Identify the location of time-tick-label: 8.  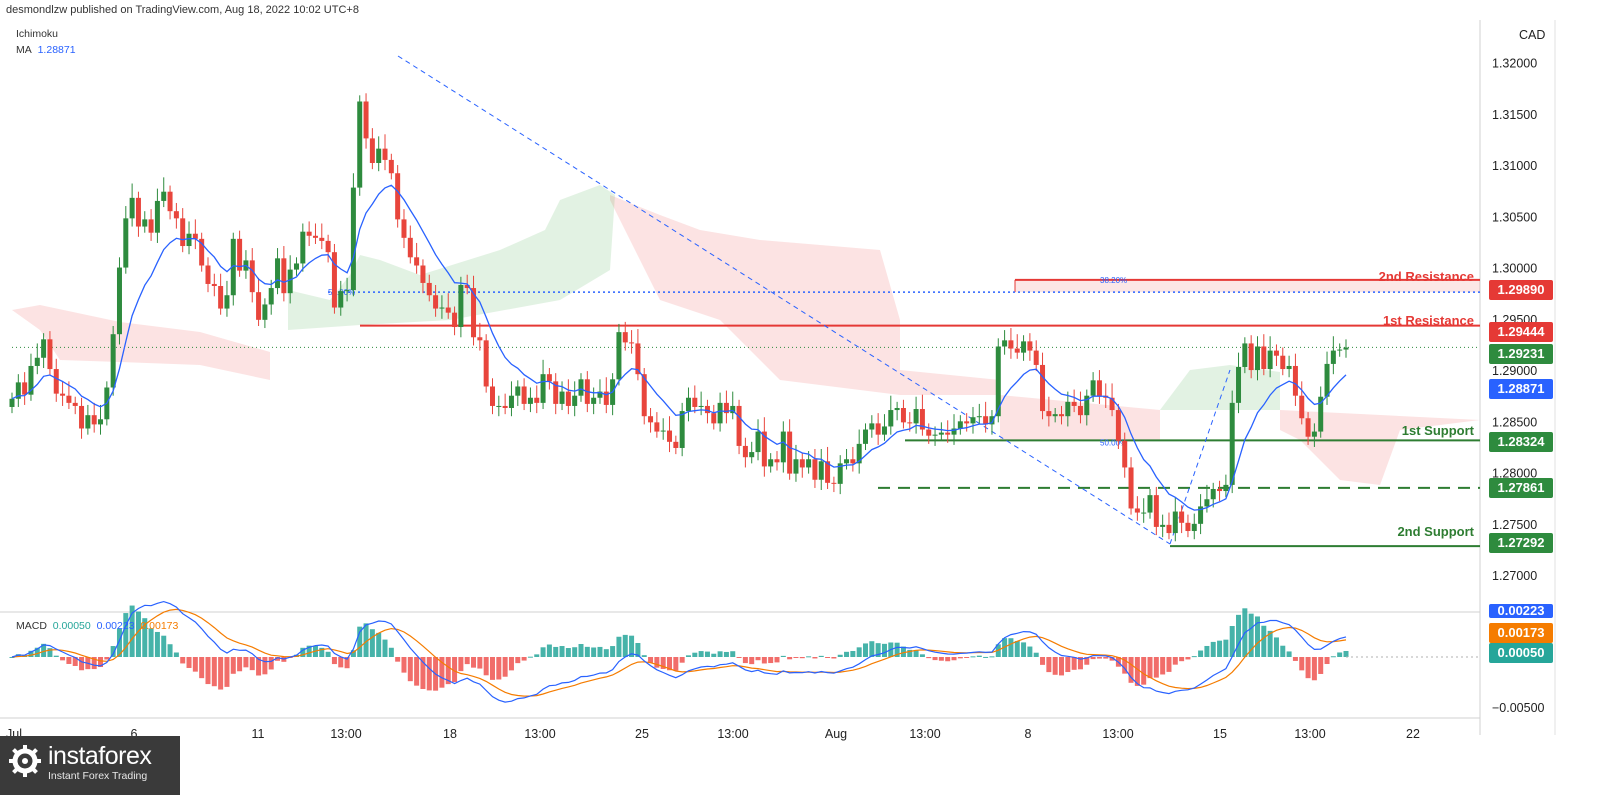
(1028, 734).